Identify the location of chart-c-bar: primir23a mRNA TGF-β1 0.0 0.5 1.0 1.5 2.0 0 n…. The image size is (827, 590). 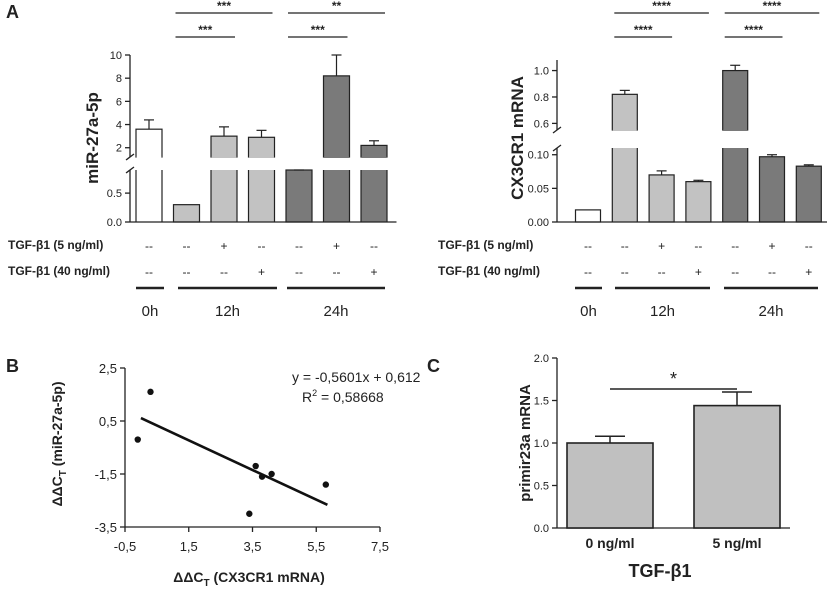
(653, 467).